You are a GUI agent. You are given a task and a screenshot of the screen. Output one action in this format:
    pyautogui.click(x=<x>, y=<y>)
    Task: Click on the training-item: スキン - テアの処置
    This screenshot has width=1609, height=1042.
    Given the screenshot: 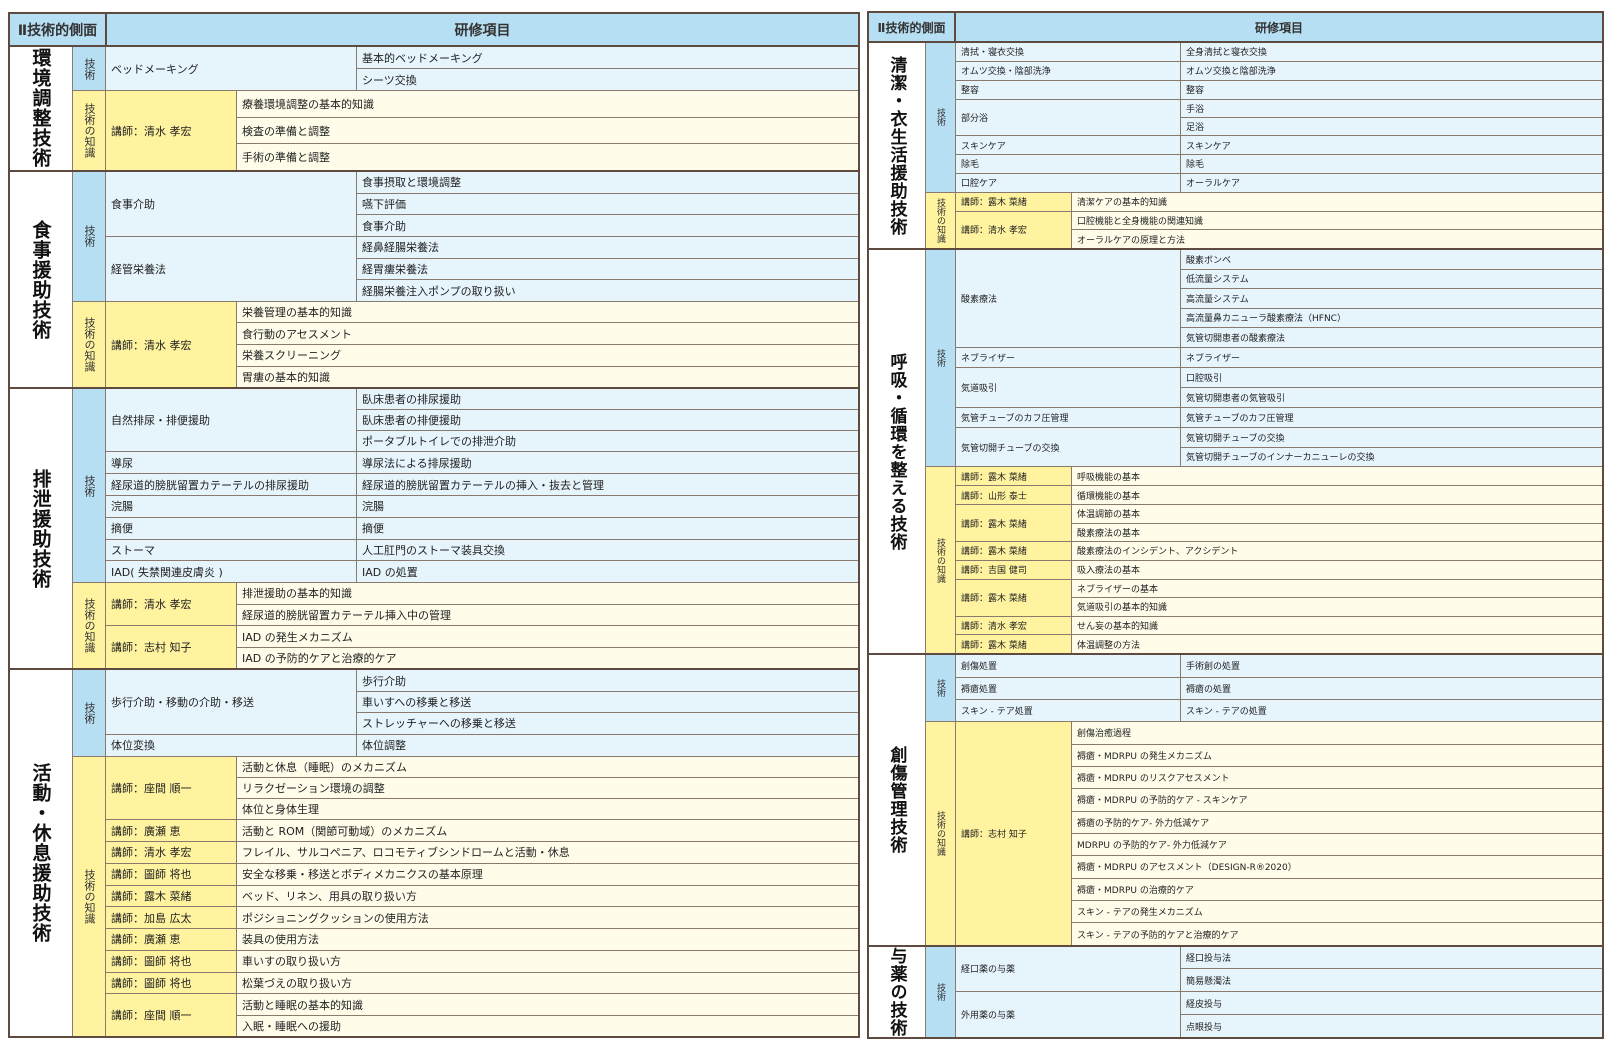 What is the action you would take?
    pyautogui.click(x=1226, y=712)
    